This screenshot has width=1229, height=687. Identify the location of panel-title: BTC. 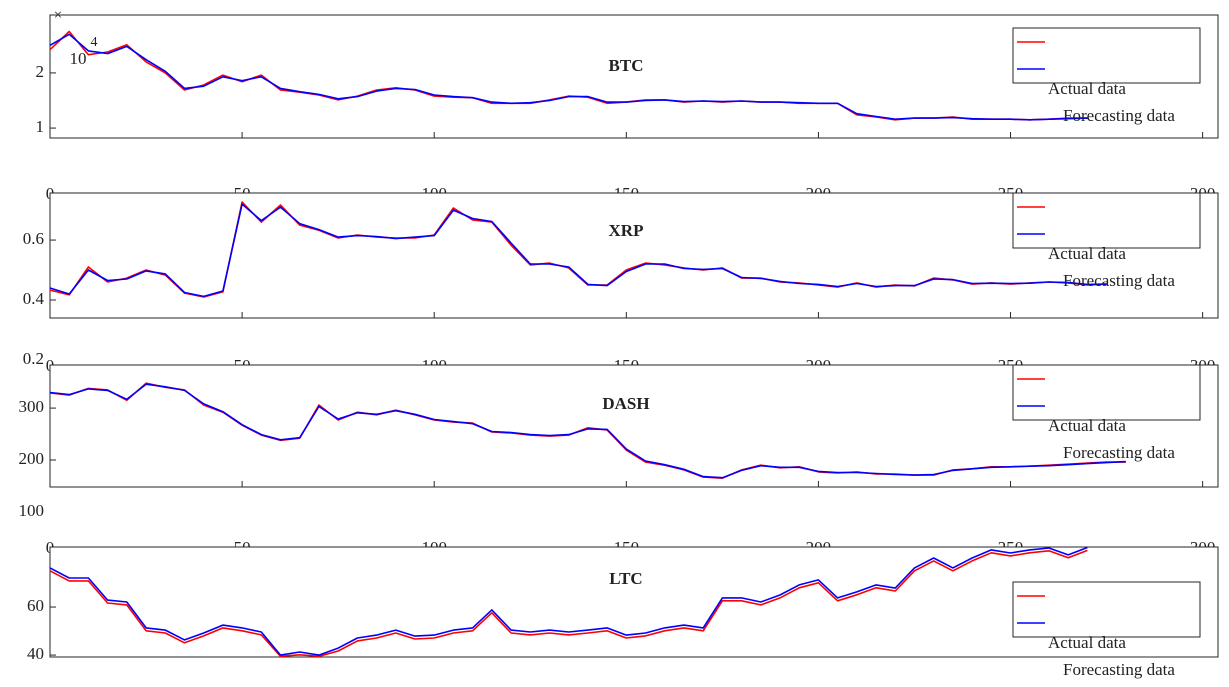
(626, 65).